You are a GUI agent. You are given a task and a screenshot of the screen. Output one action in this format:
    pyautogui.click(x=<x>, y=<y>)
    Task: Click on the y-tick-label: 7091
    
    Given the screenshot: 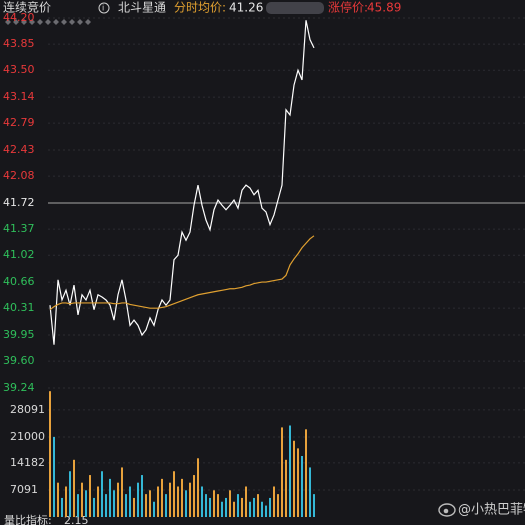 What is the action you would take?
    pyautogui.click(x=24, y=489)
    